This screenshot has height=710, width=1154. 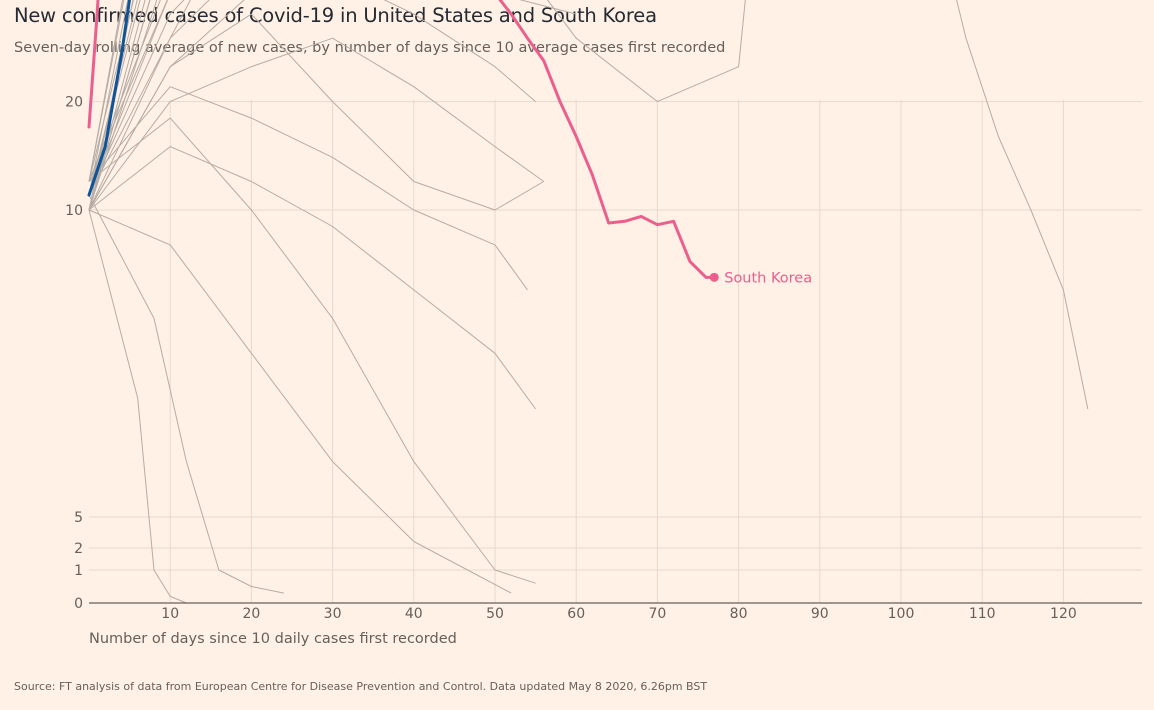 What do you see at coordinates (251, 614) in the screenshot?
I see `x-tick-label: 20` at bounding box center [251, 614].